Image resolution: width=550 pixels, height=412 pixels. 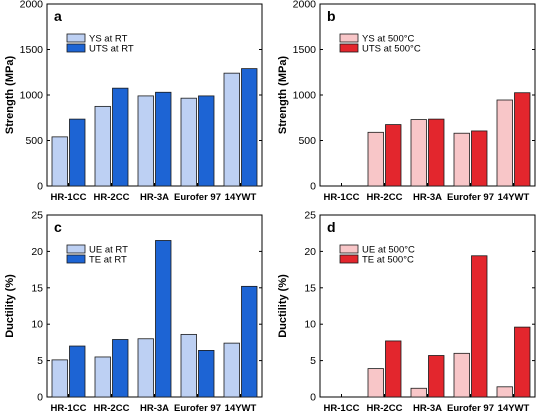 I want to click on legend-label: YS at 500°C, so click(x=388, y=39).